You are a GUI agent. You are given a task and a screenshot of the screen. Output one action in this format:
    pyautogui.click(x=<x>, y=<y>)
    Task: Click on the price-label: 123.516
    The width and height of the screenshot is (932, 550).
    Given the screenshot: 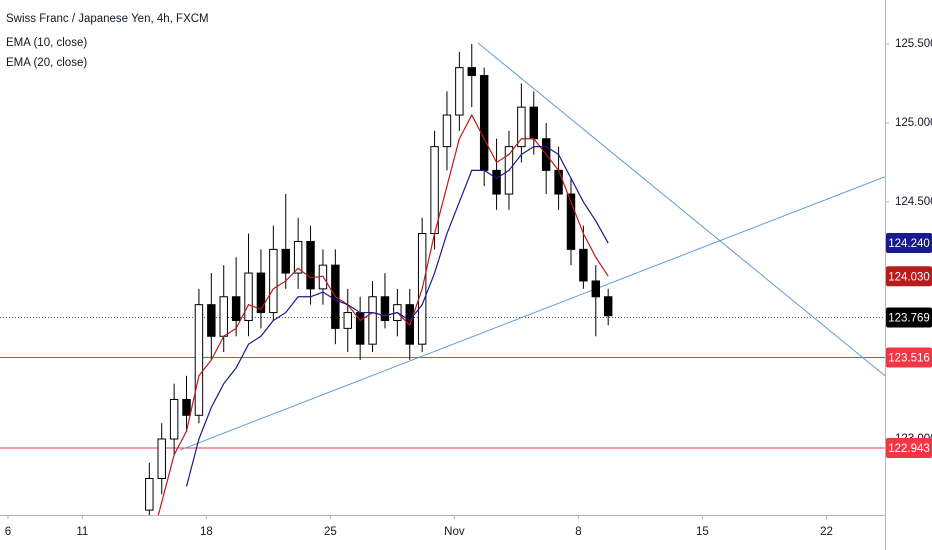 What is the action you would take?
    pyautogui.click(x=909, y=358)
    